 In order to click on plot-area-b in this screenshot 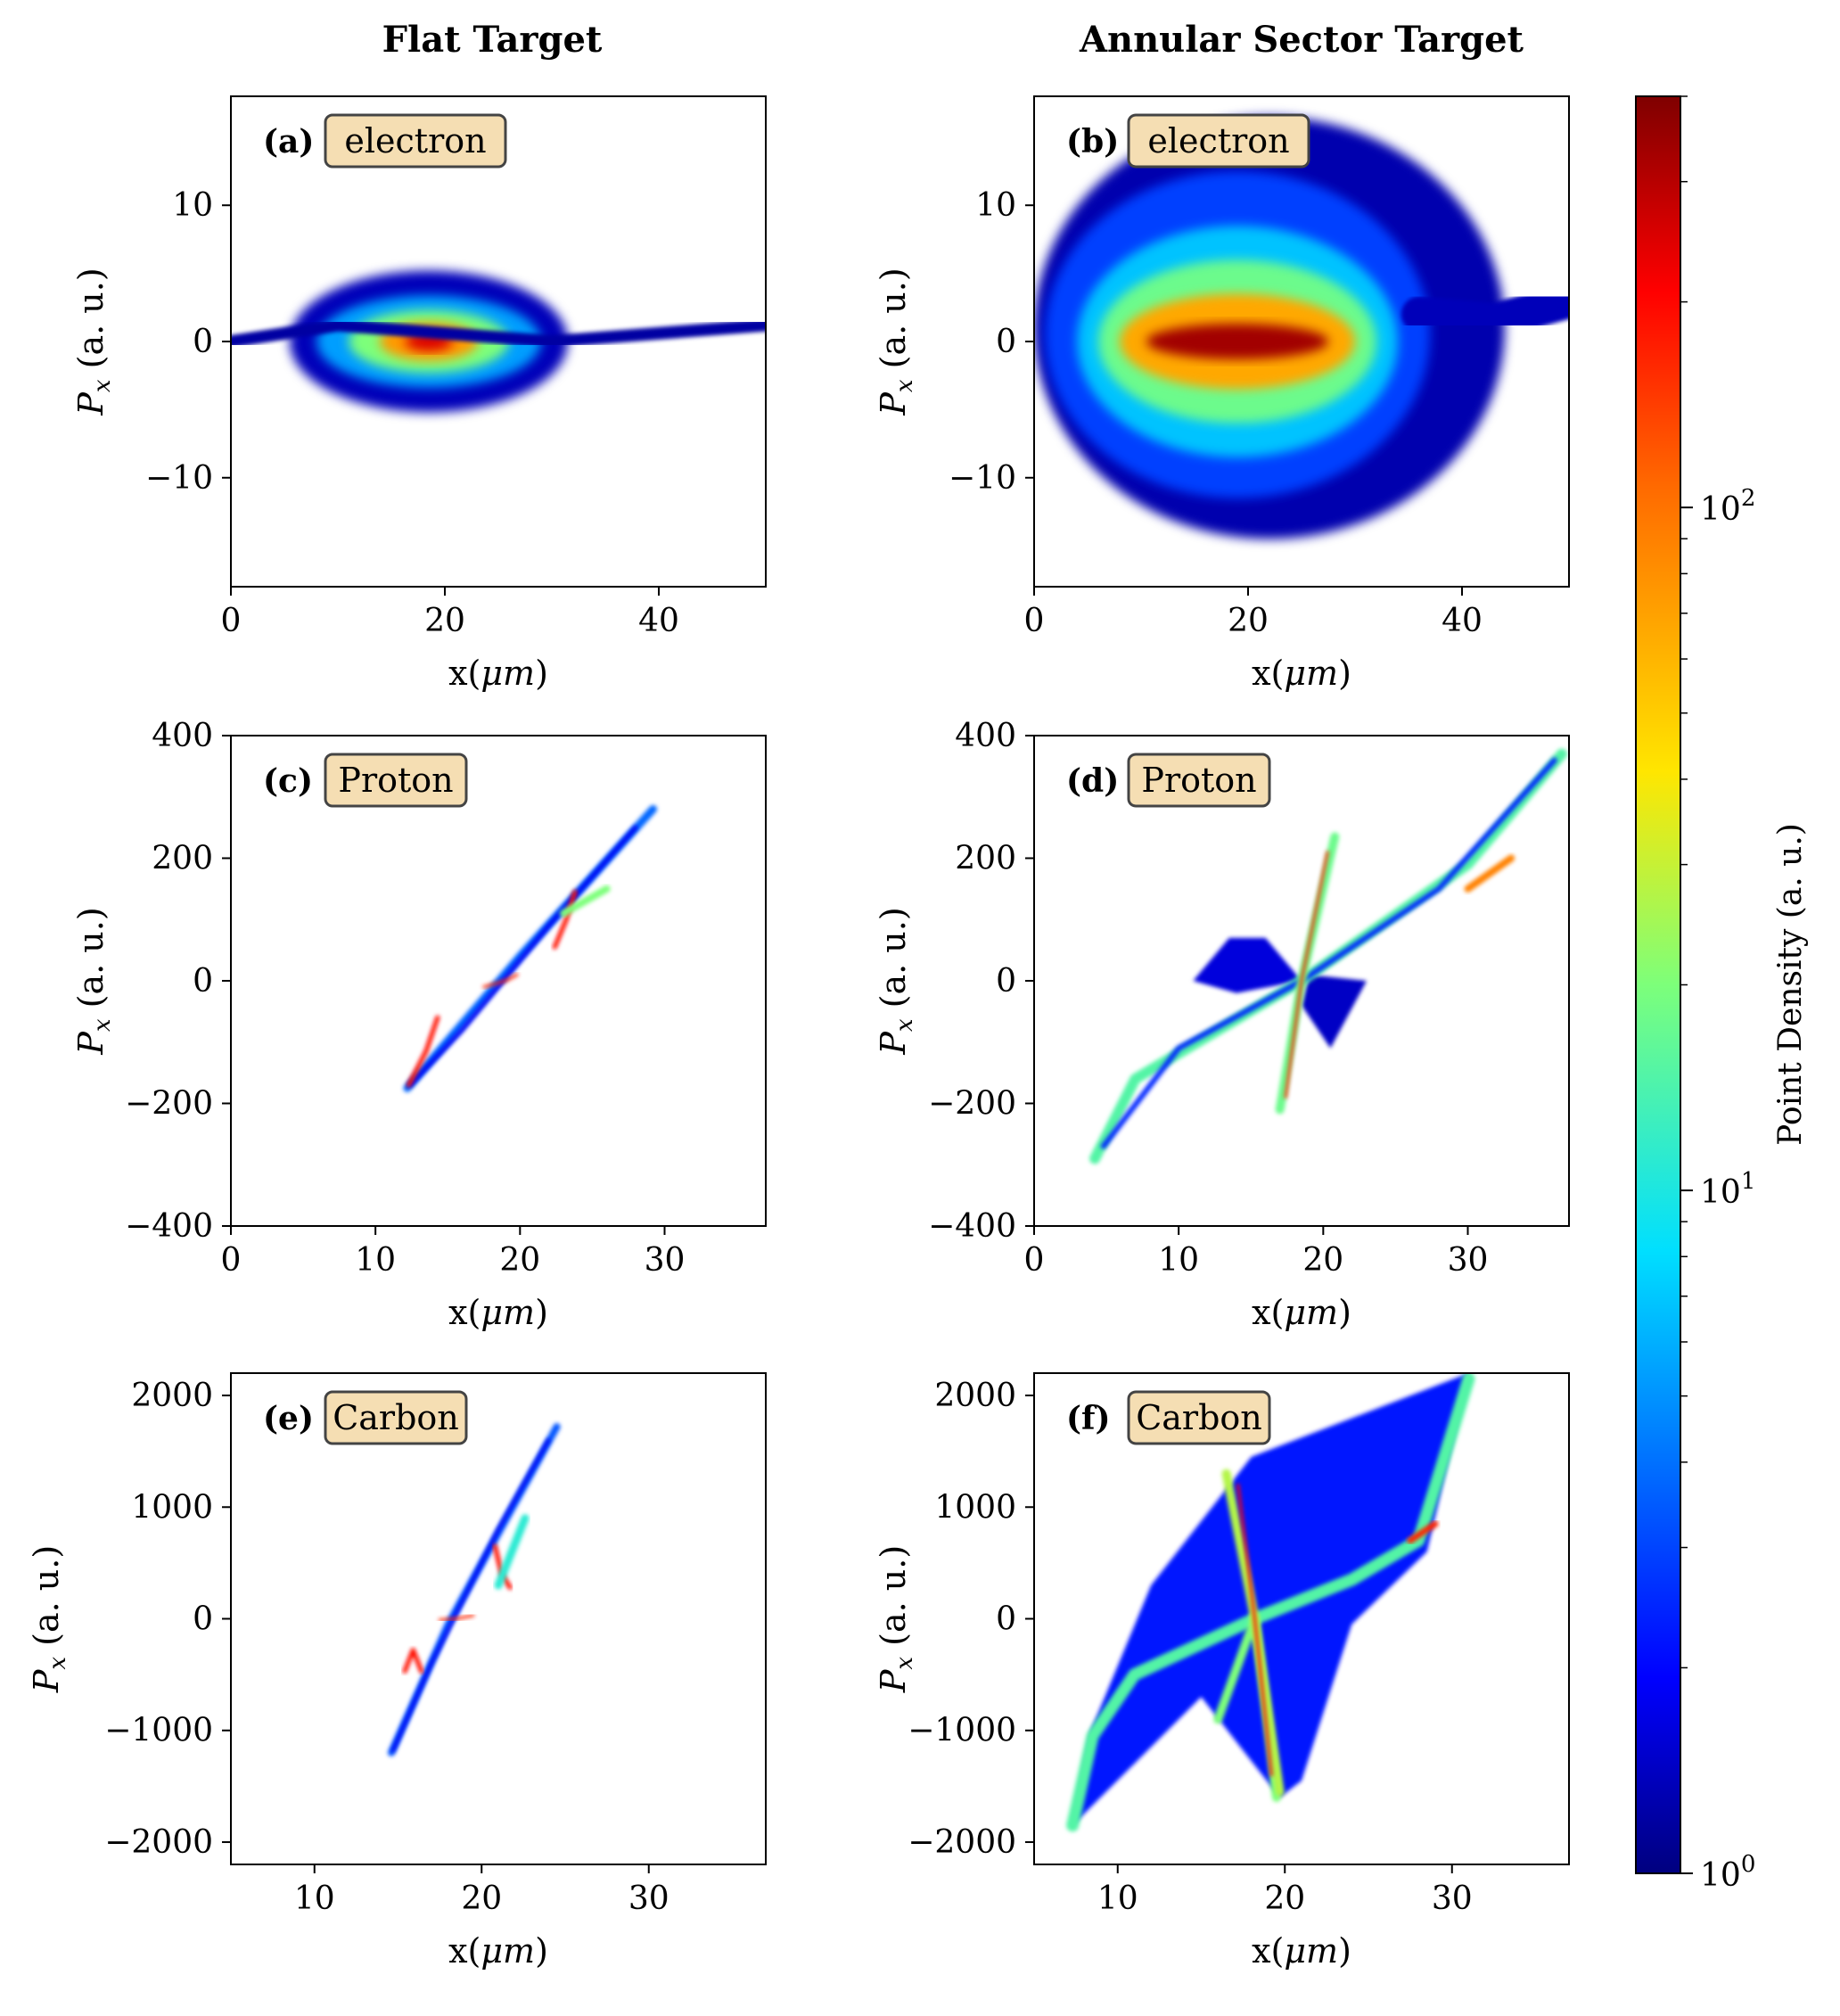, I will do `click(1301, 327)`.